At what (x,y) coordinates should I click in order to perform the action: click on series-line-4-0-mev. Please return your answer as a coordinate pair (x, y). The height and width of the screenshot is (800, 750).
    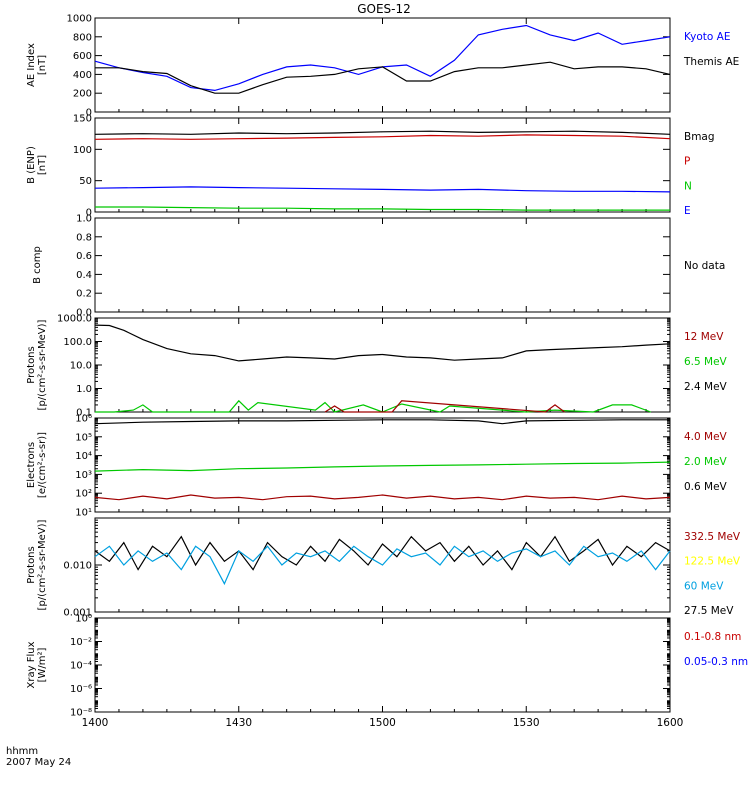
    Looking at the image, I should click on (382, 497).